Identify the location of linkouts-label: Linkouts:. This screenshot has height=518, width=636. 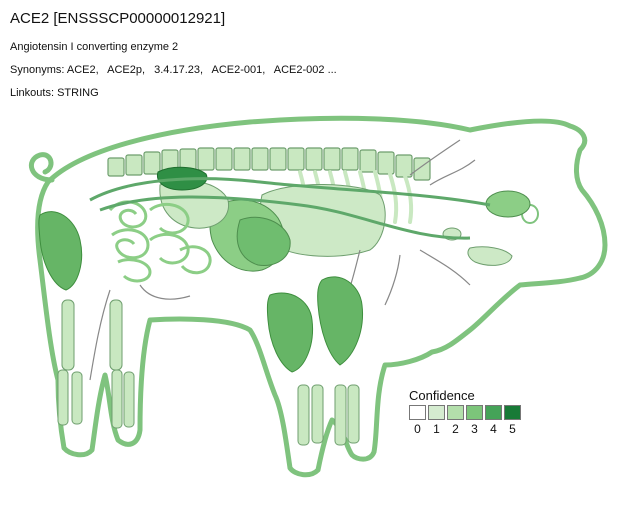
(32, 93).